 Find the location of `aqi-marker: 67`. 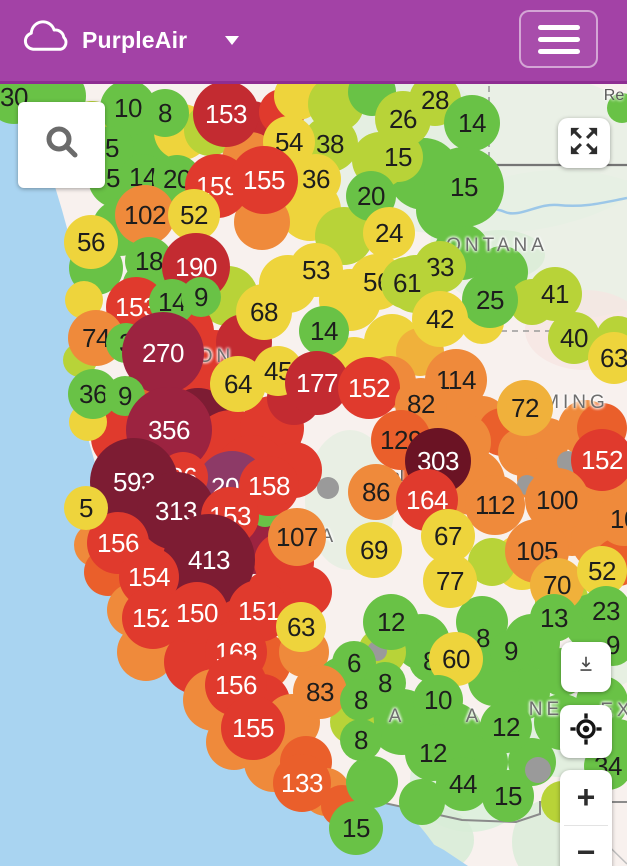

aqi-marker: 67 is located at coordinates (448, 536).